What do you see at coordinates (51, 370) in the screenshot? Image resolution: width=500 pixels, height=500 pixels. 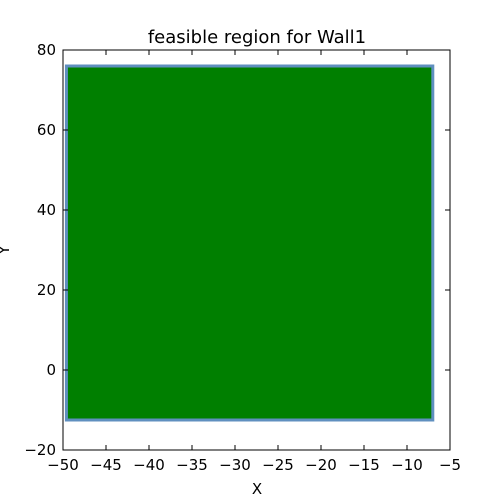 I see `y-tick-label: 0` at bounding box center [51, 370].